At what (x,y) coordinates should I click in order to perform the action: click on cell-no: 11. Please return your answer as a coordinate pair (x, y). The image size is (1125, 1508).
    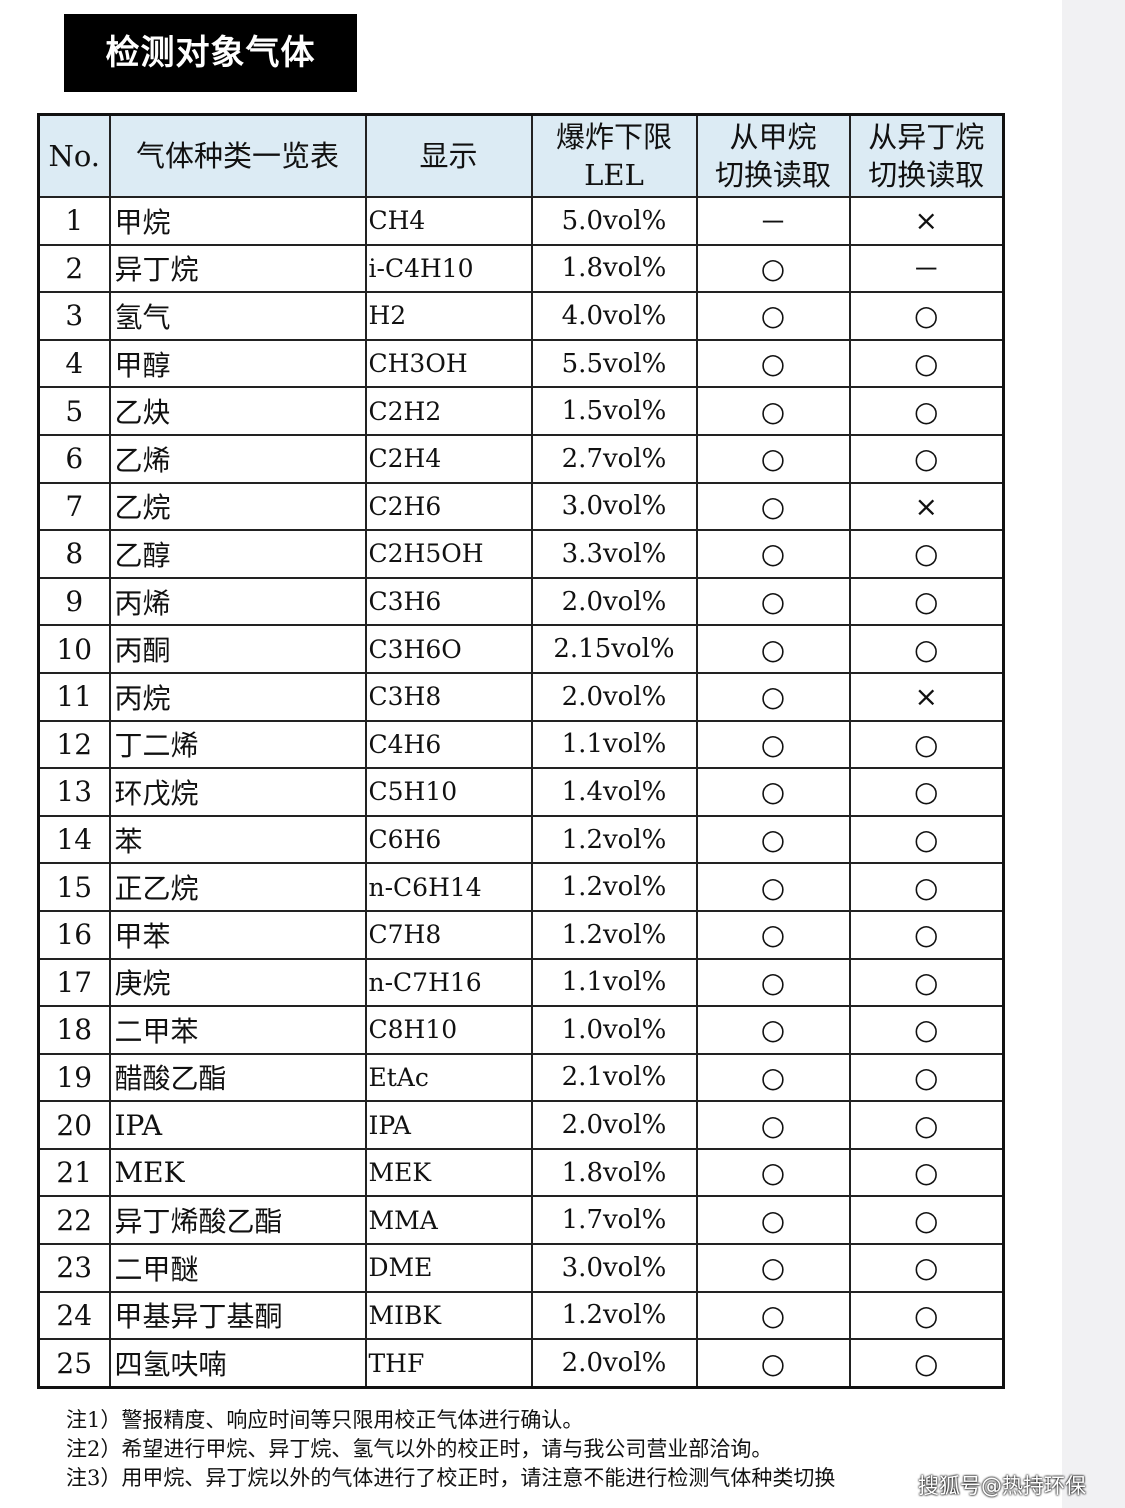
    Looking at the image, I should click on (74, 696).